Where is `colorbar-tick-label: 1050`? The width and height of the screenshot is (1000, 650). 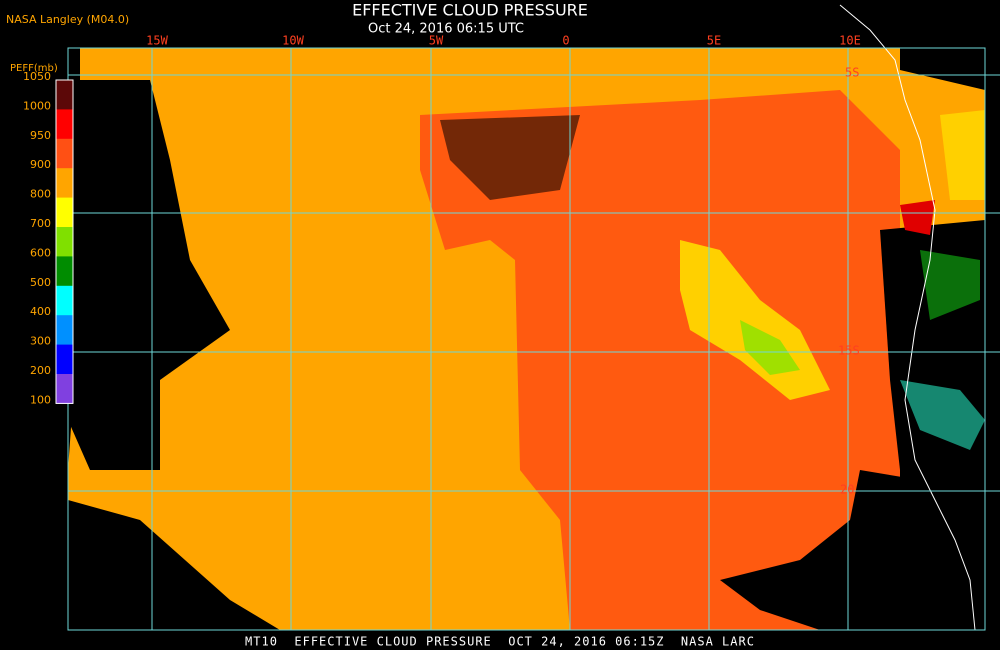 colorbar-tick-label: 1050 is located at coordinates (37, 76).